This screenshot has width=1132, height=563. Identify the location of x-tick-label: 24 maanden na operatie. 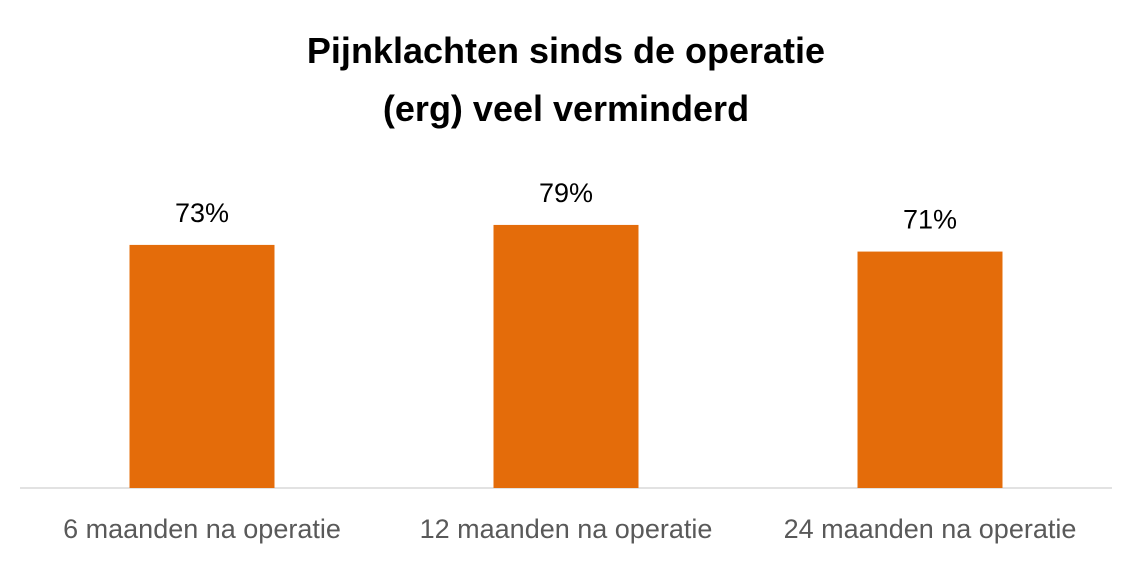
(930, 529).